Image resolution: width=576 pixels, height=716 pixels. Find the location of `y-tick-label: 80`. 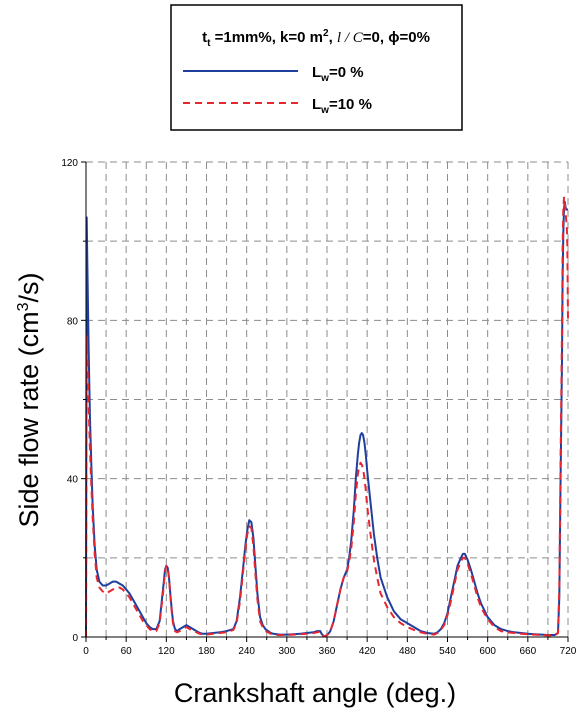

y-tick-label: 80 is located at coordinates (73, 321).